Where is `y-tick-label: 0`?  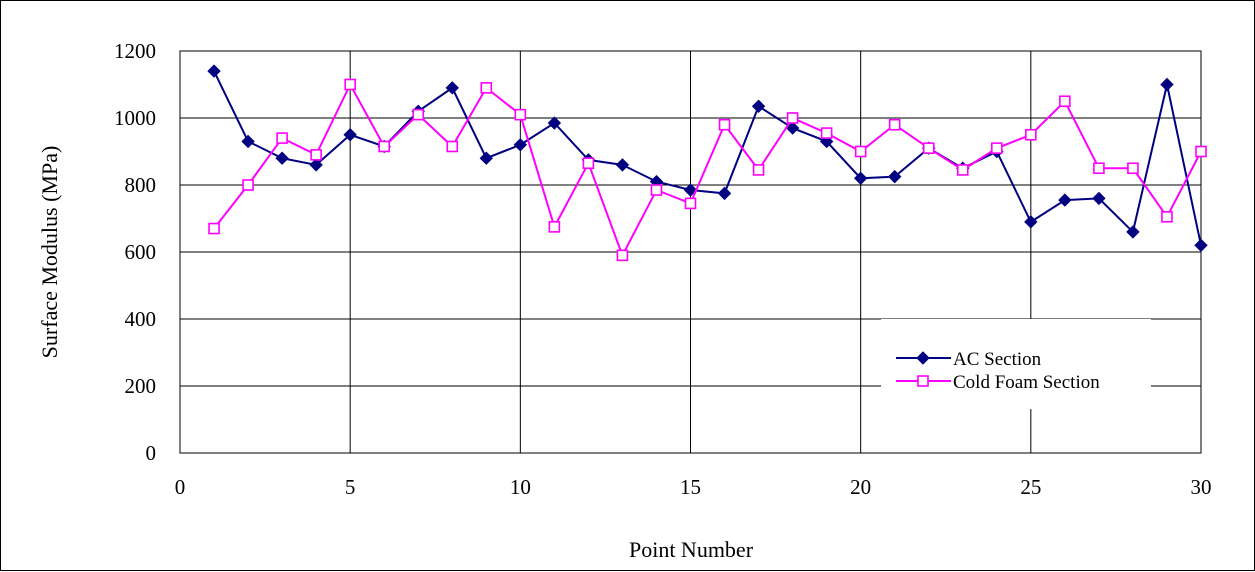 y-tick-label: 0 is located at coordinates (151, 453).